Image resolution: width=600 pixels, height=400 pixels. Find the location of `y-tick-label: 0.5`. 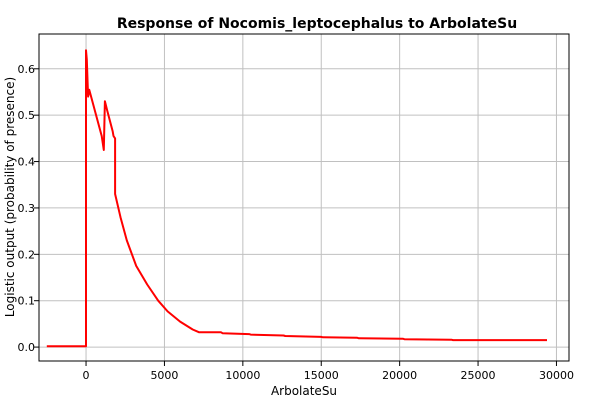

y-tick-label: 0.5 is located at coordinates (27, 115).